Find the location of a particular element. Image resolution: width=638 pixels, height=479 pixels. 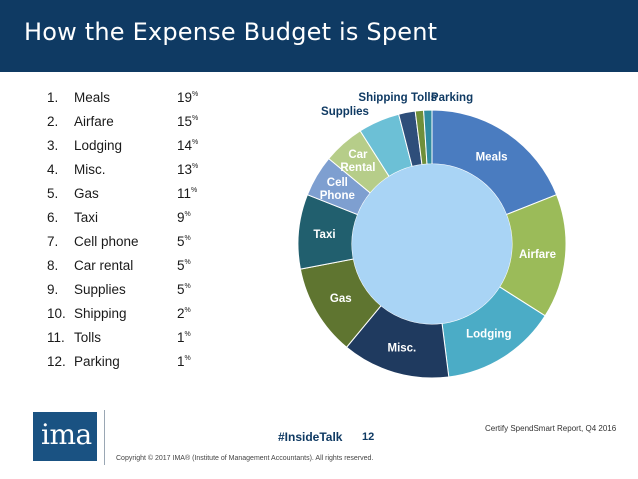

list-item-number: 9. is located at coordinates (53, 289).